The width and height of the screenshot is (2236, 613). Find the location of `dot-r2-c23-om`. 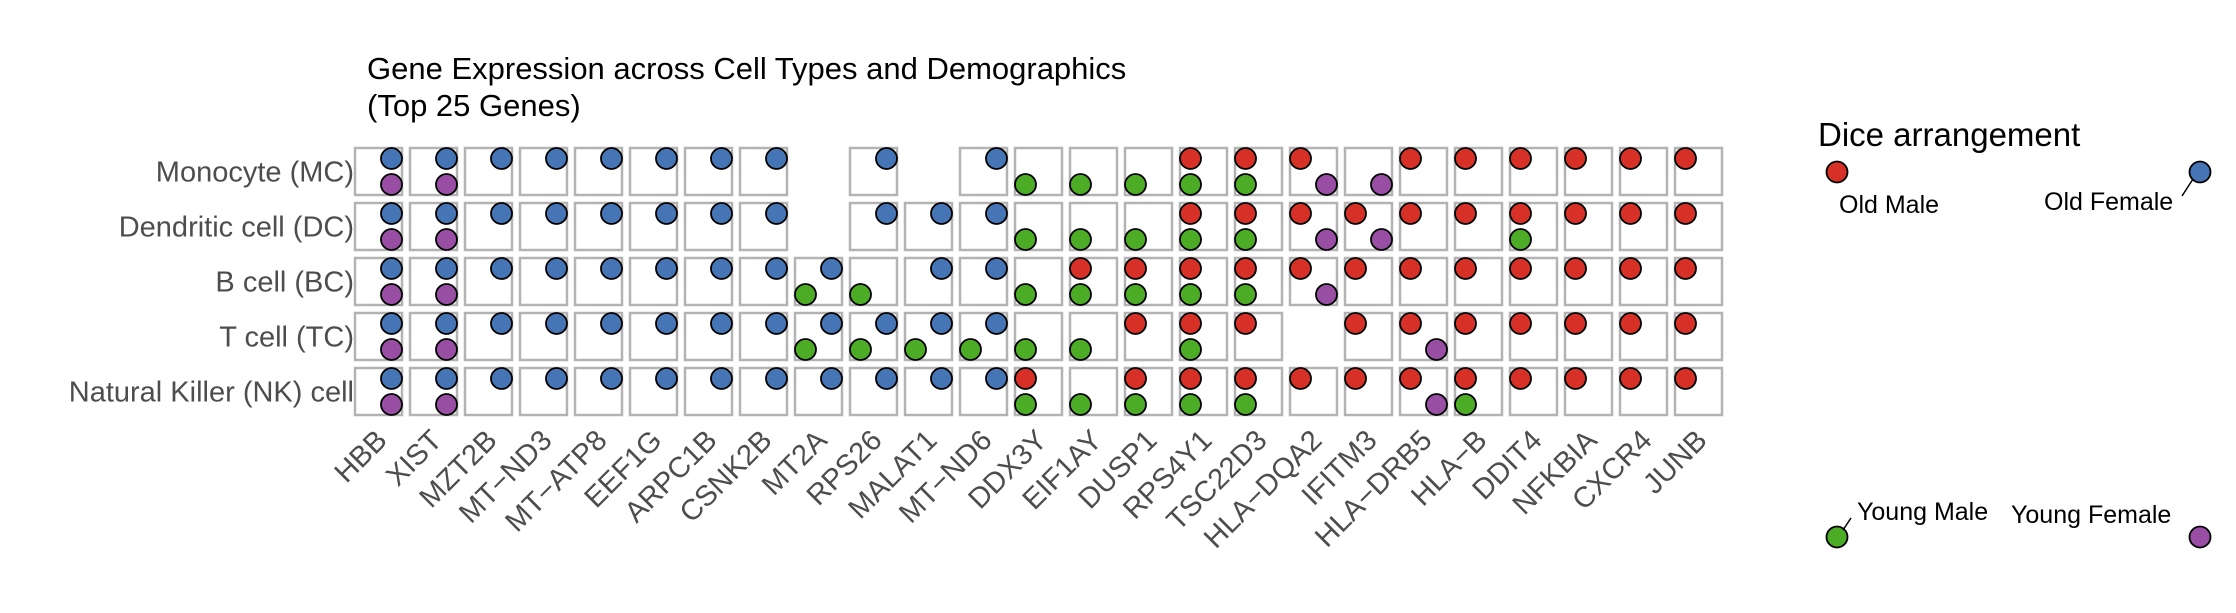

dot-r2-c23-om is located at coordinates (1630, 268).